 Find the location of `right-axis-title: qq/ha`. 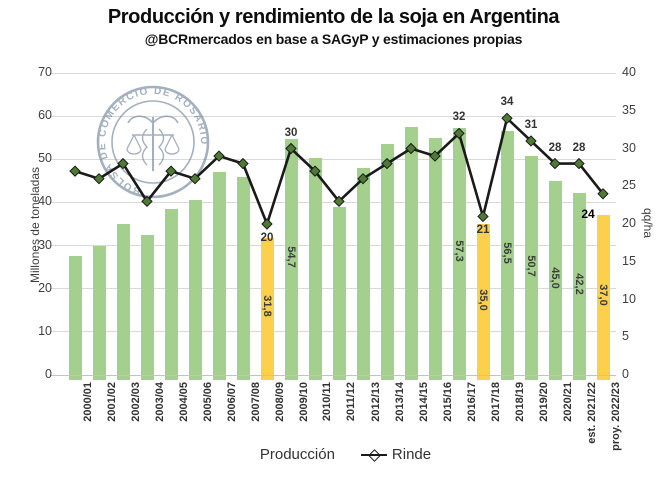

right-axis-title: qq/ha is located at coordinates (648, 223).